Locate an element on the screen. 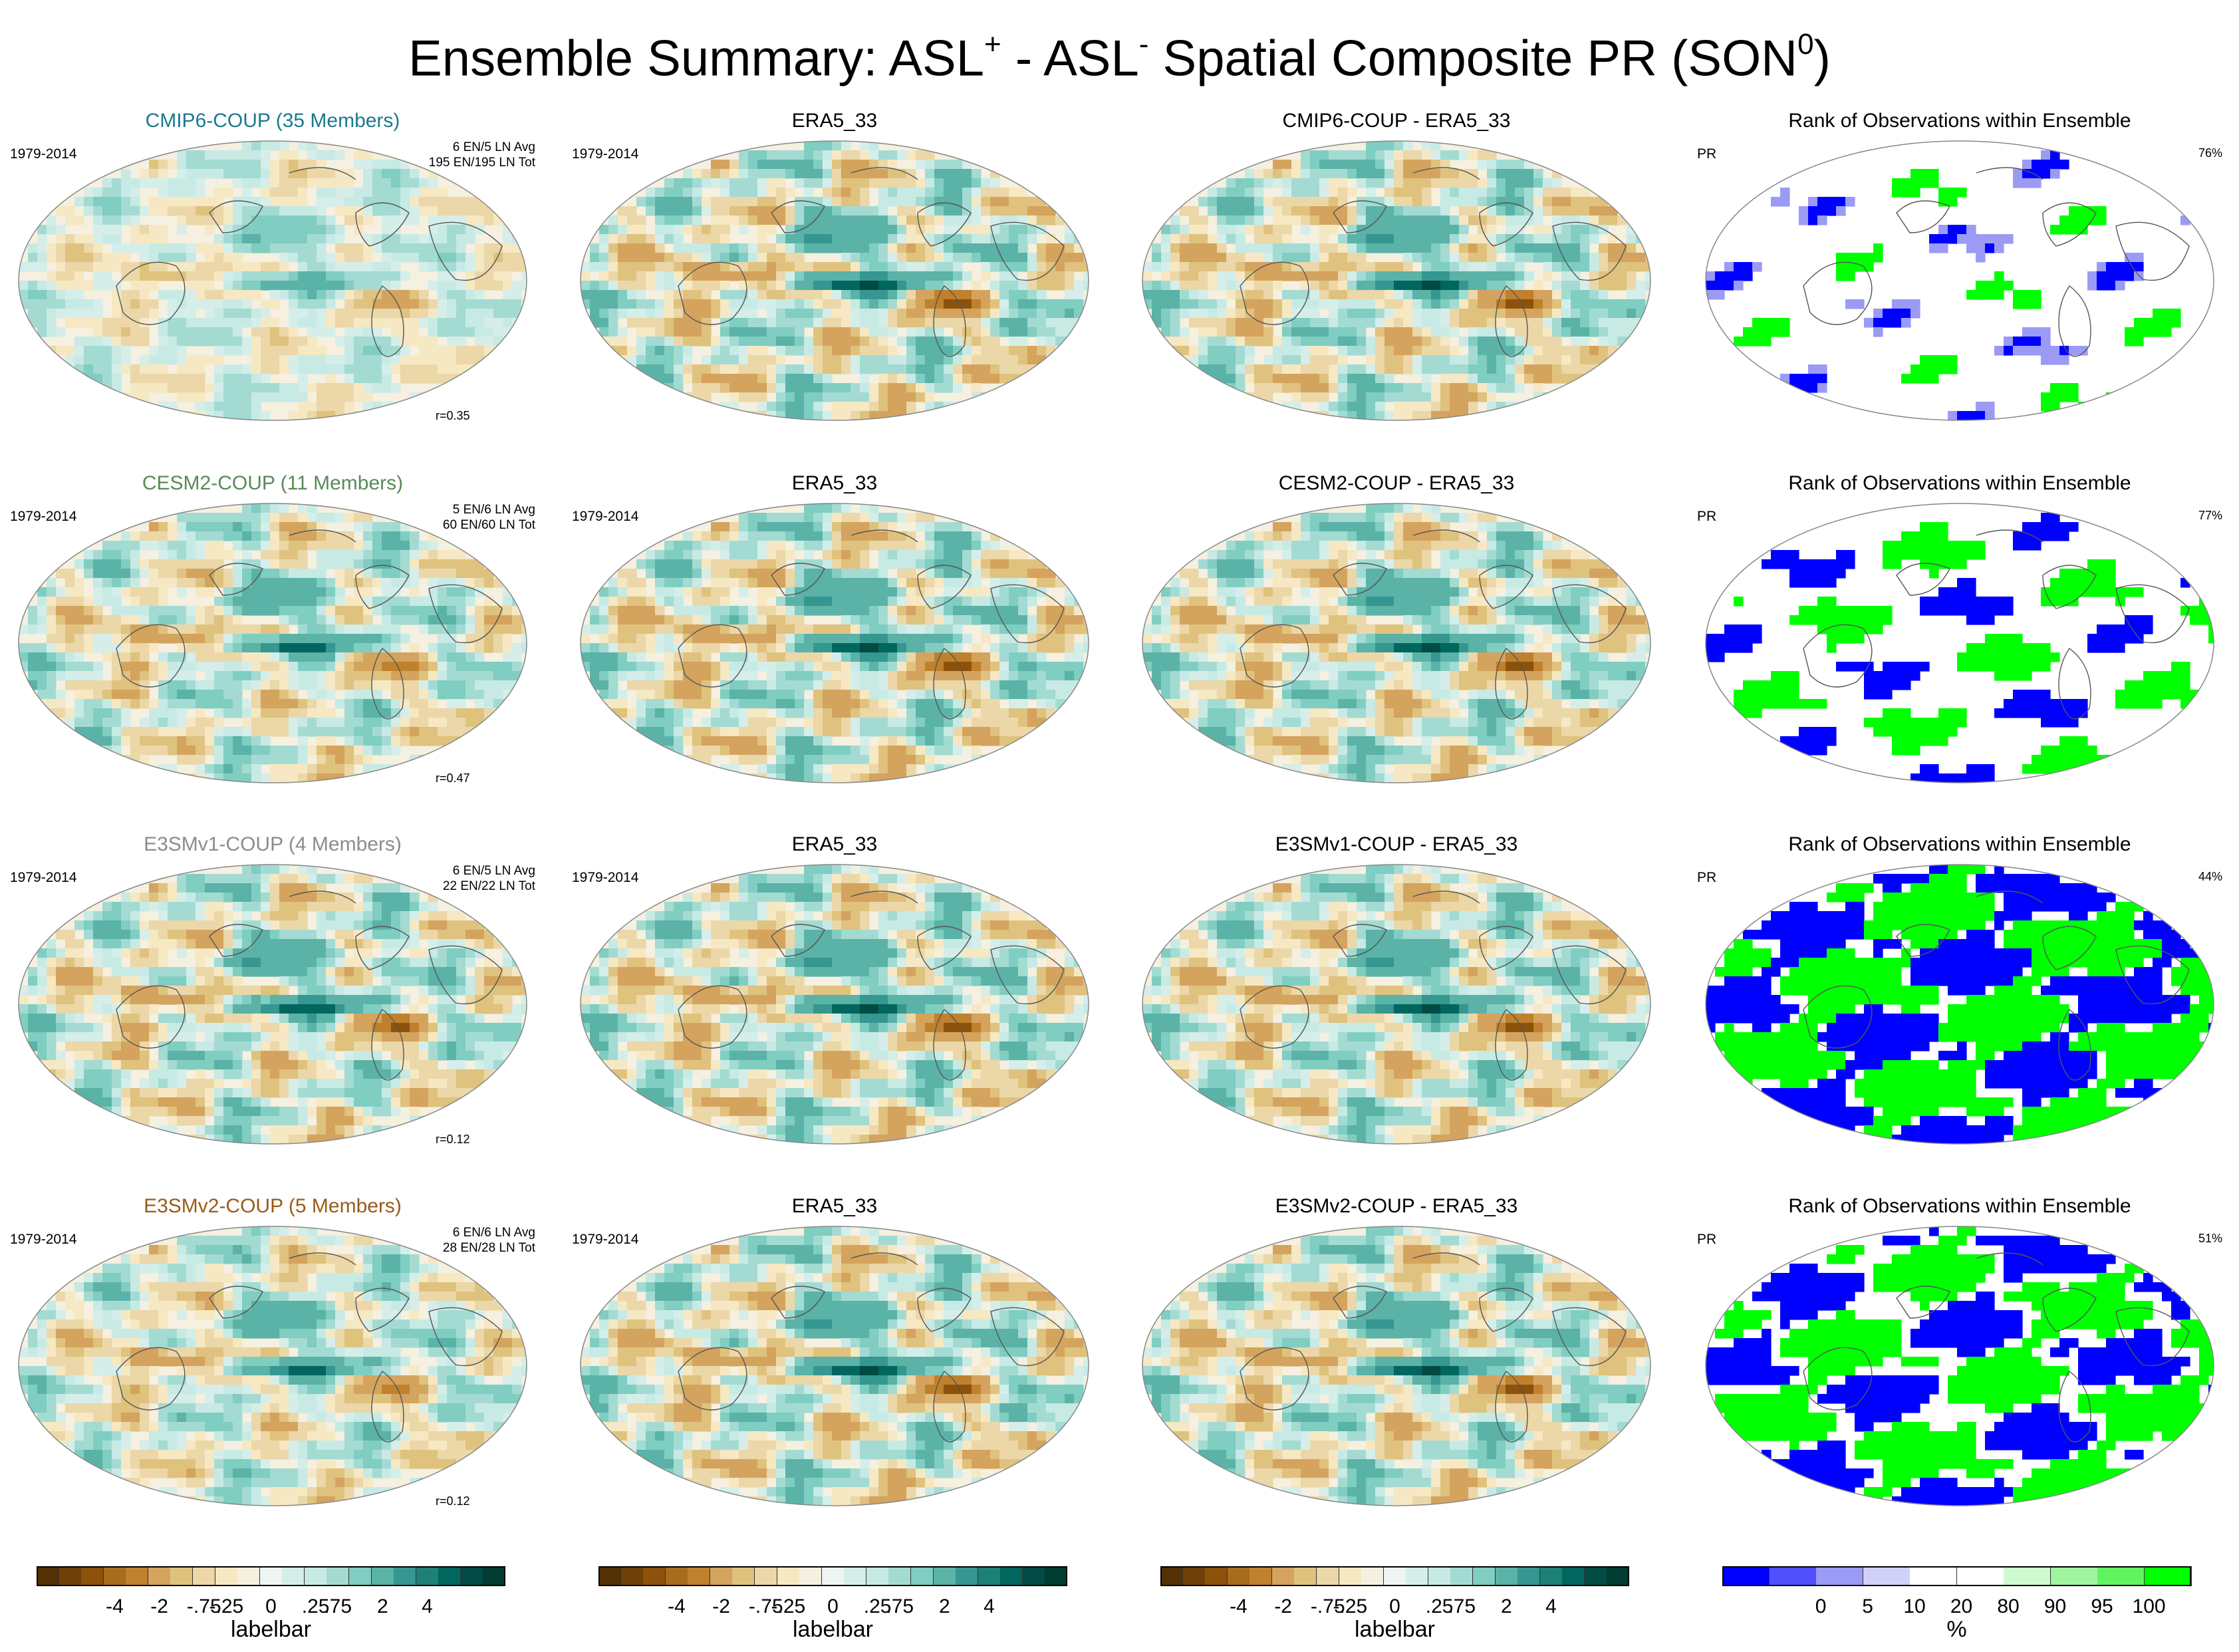  map-panel-r2-c3: CESM2-COUP - ERA5_33 is located at coordinates (1396, 640).